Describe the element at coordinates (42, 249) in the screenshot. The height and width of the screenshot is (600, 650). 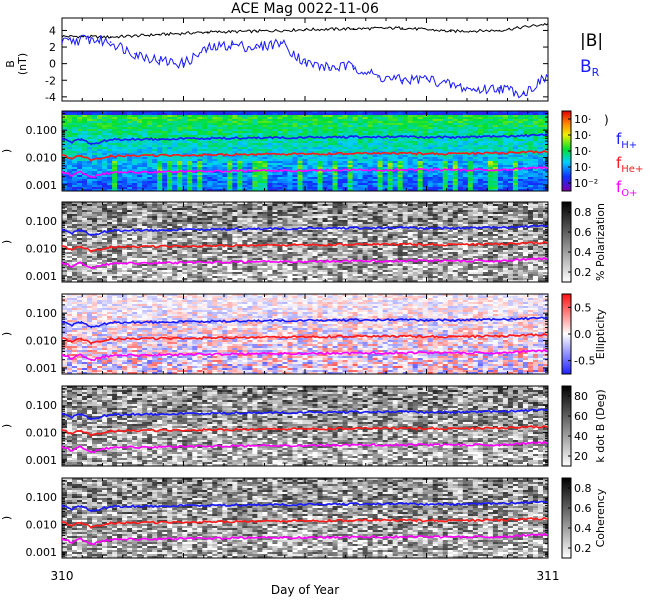
I see `y-tick-label: 0.010` at that location.